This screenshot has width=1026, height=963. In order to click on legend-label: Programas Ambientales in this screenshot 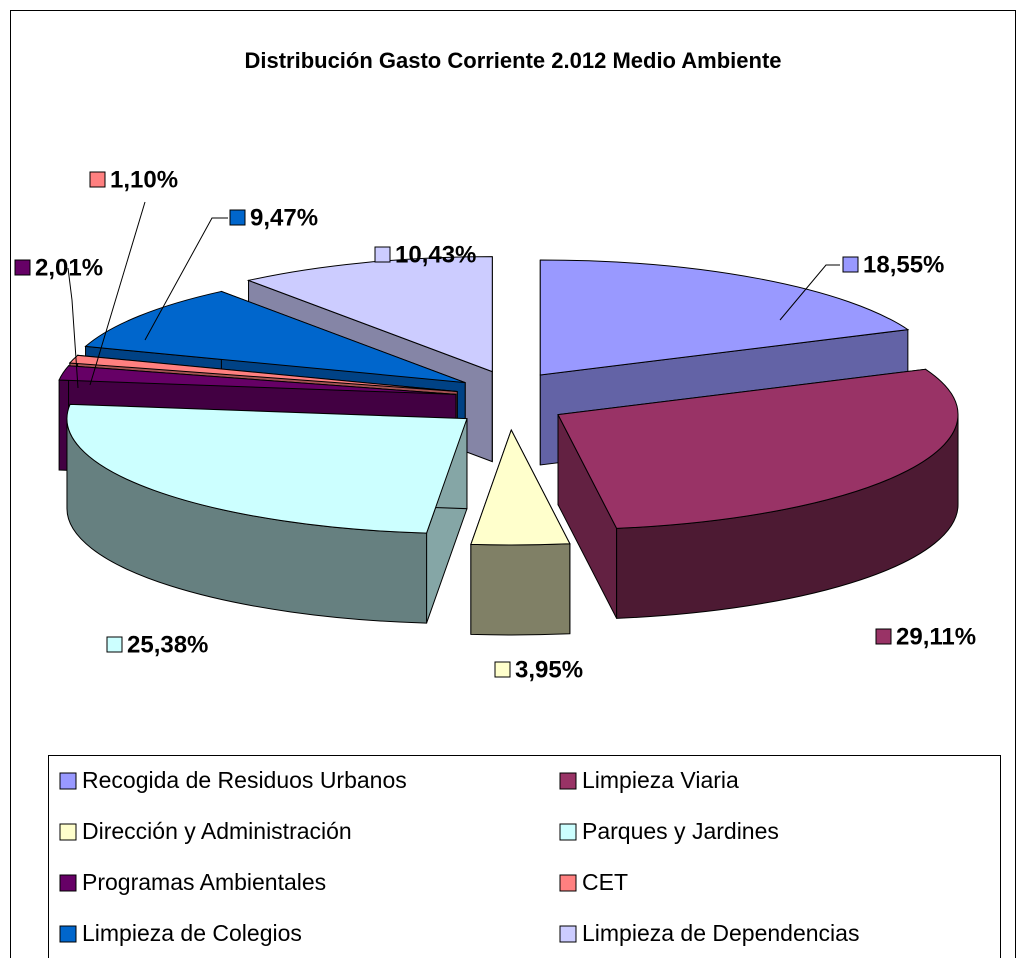, I will do `click(204, 882)`.